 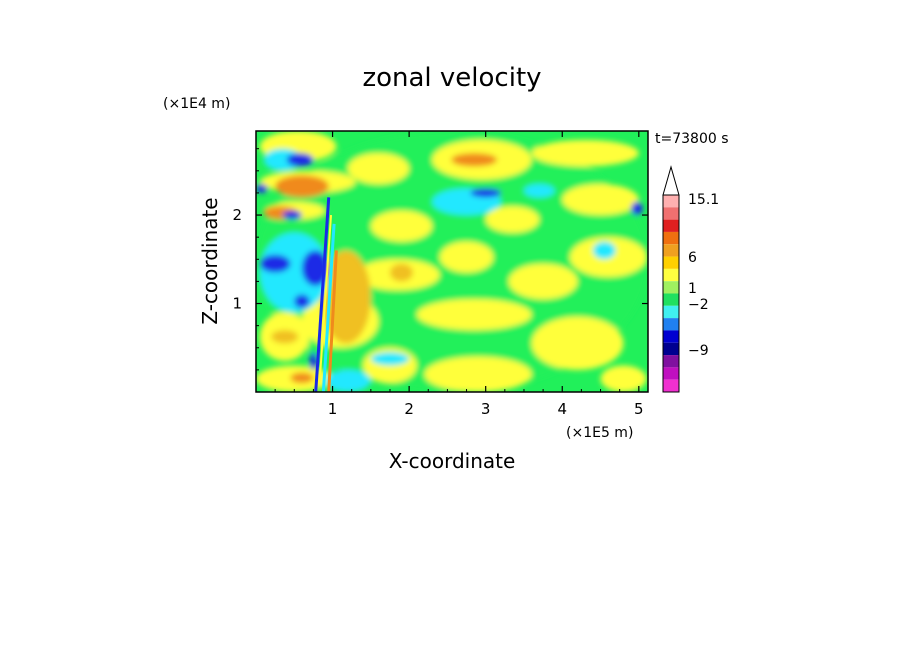 I want to click on colorbar-extend-arrow, so click(x=671, y=180).